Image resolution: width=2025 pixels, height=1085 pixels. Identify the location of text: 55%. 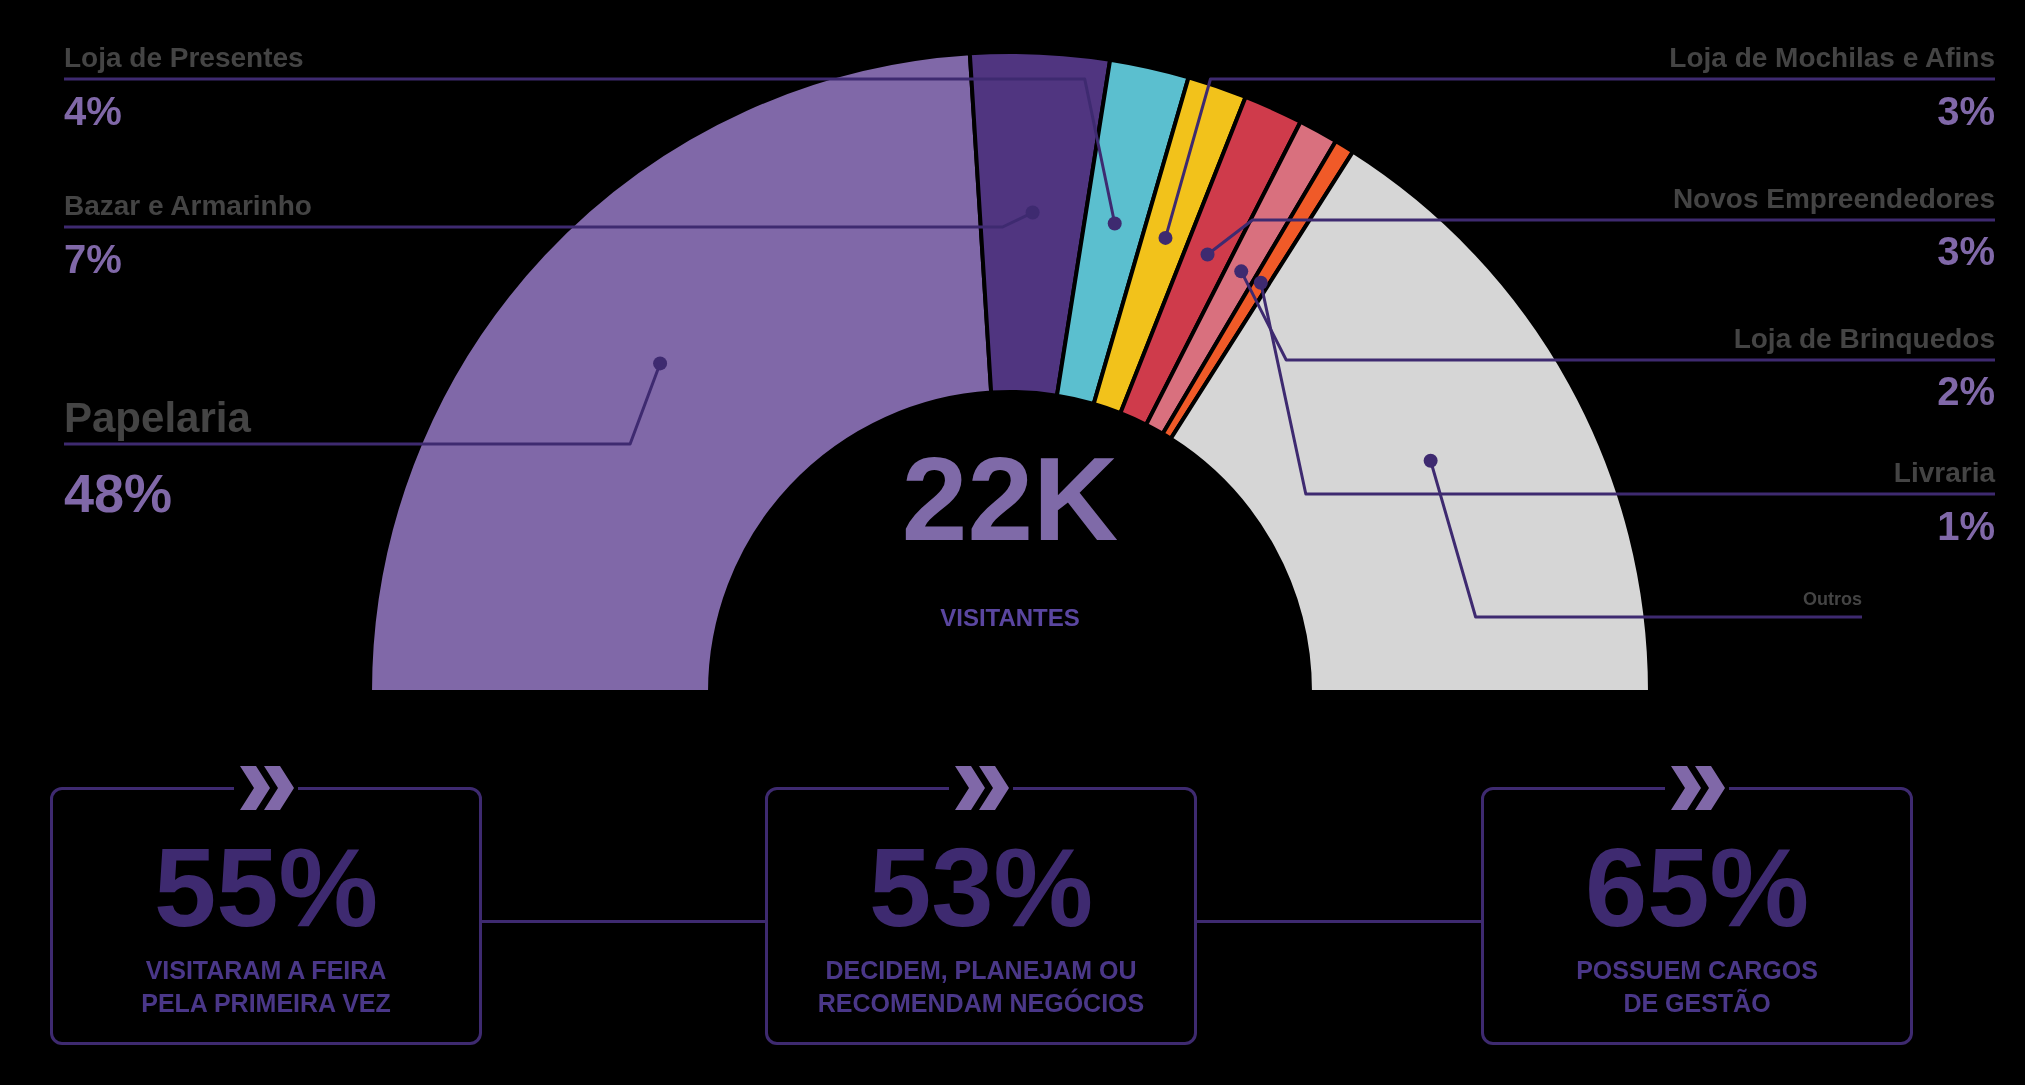
(266, 887).